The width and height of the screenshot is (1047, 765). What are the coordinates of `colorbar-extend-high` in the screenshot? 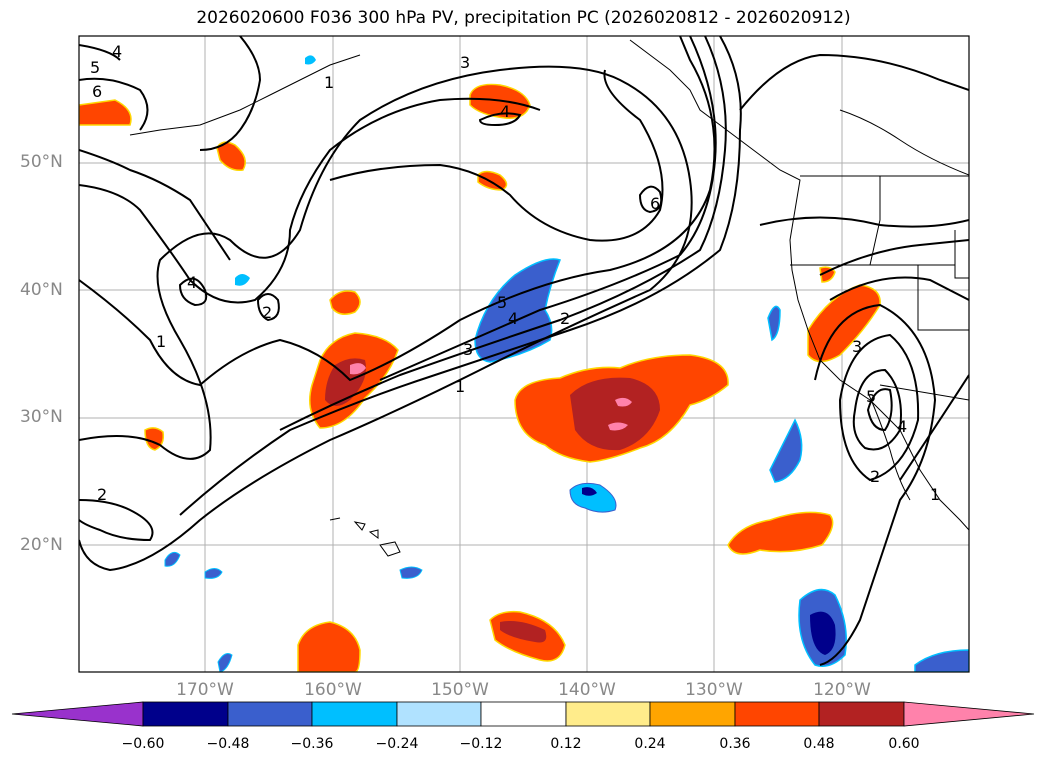 It's located at (969, 714).